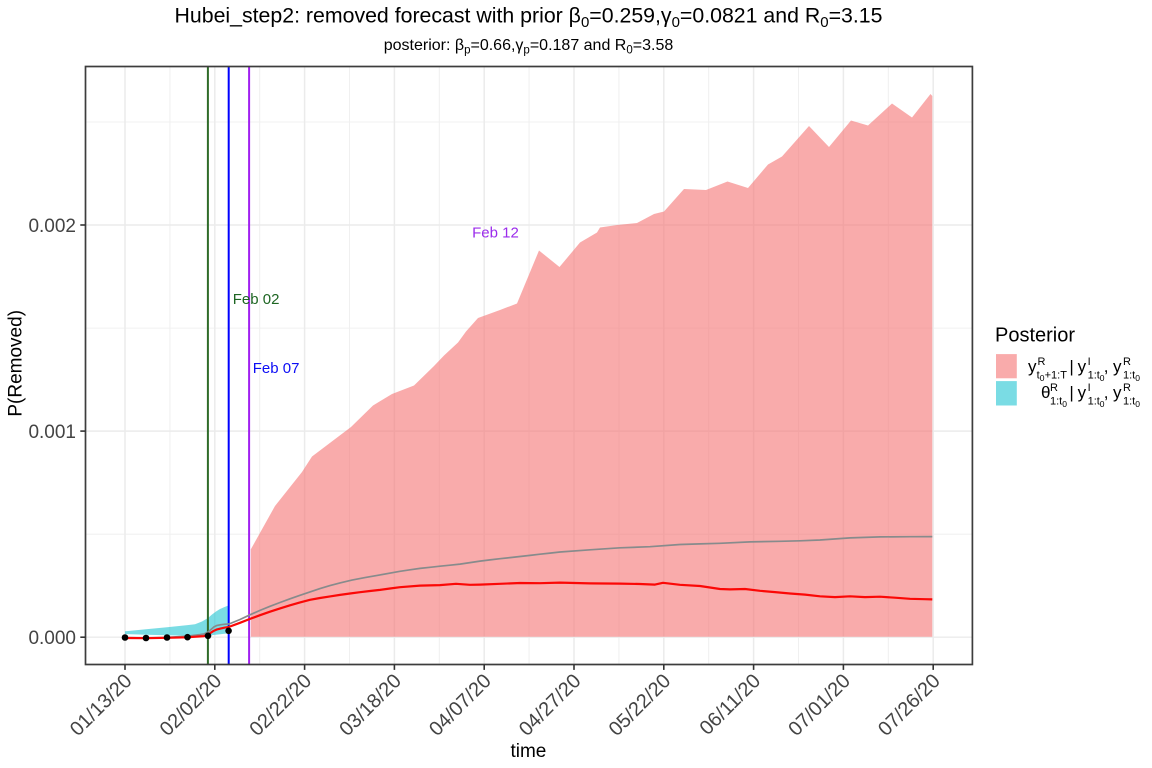 This screenshot has height=768, width=1152. Describe the element at coordinates (52, 638) in the screenshot. I see `svg-text: 0.000` at that location.